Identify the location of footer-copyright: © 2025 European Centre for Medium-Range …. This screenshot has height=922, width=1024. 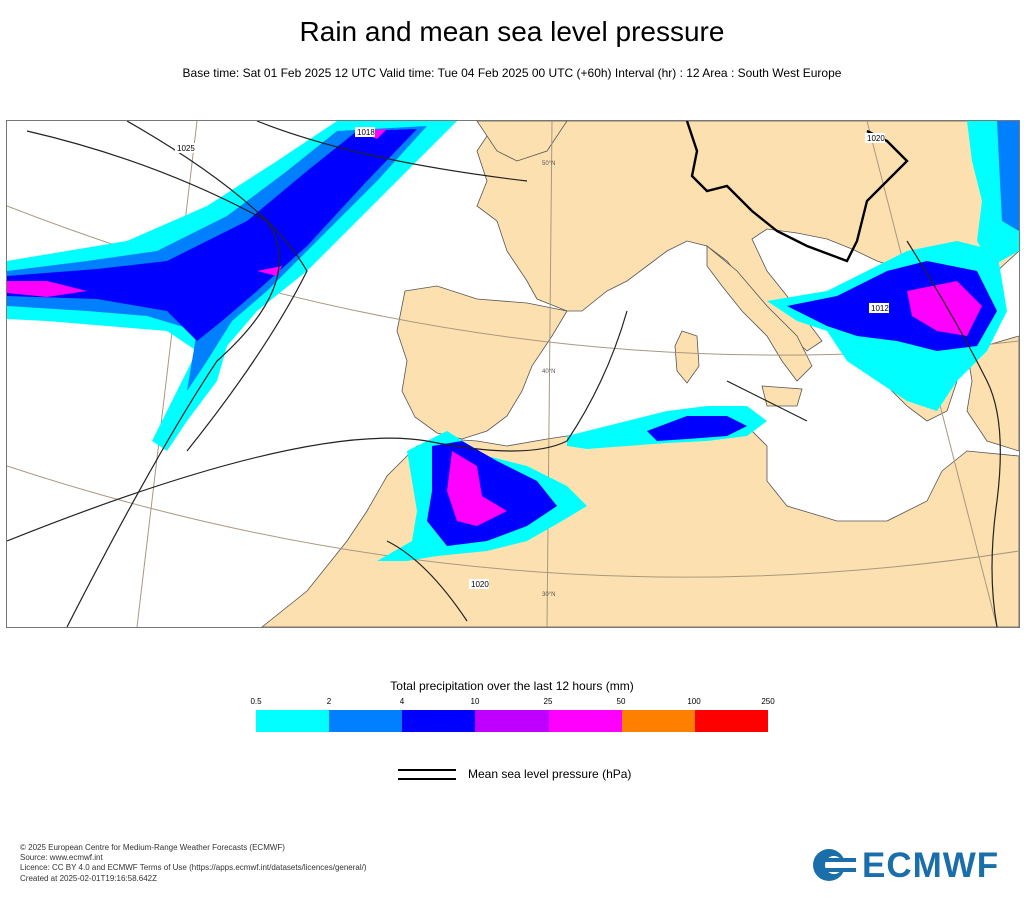
(152, 847).